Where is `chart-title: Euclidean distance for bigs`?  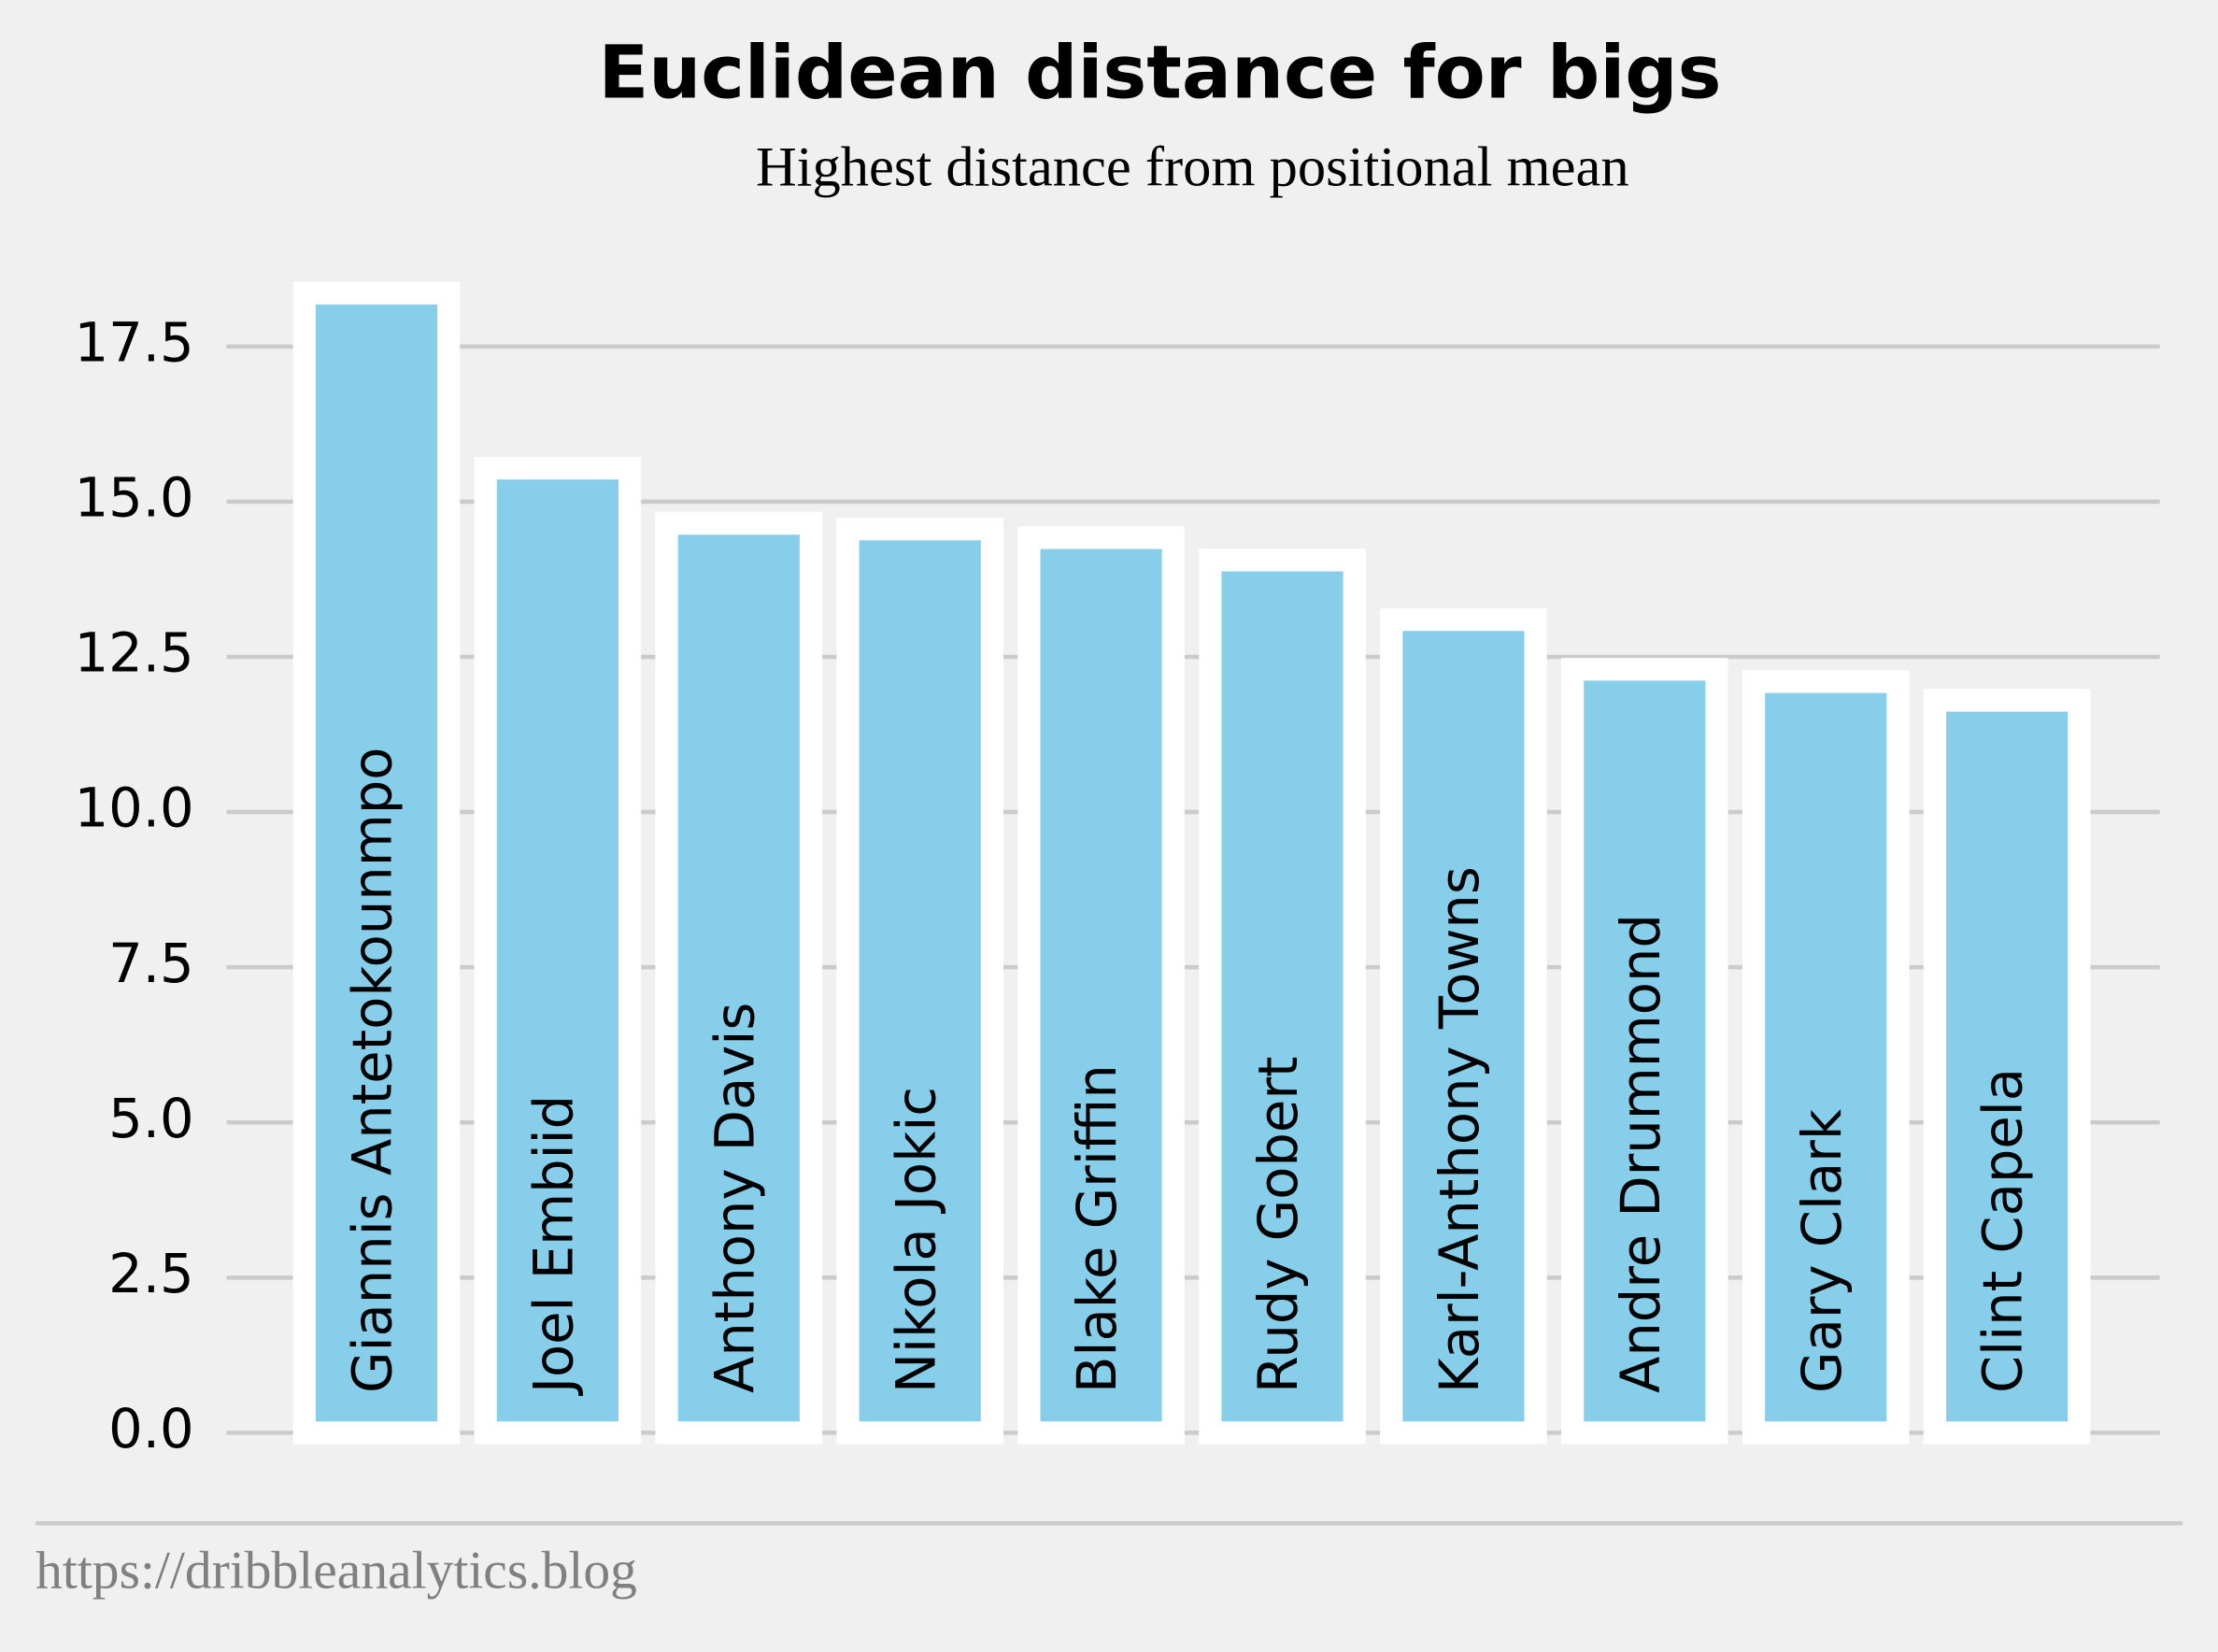 chart-title: Euclidean distance for bigs is located at coordinates (1159, 73).